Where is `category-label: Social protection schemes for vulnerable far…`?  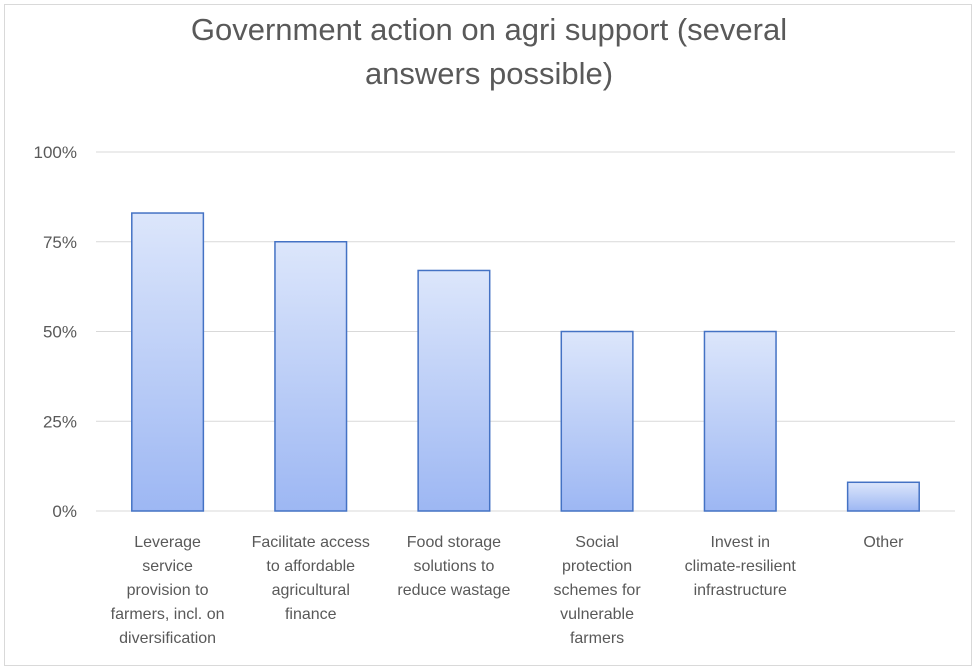 category-label: Social protection schemes for vulnerable far… is located at coordinates (598, 590).